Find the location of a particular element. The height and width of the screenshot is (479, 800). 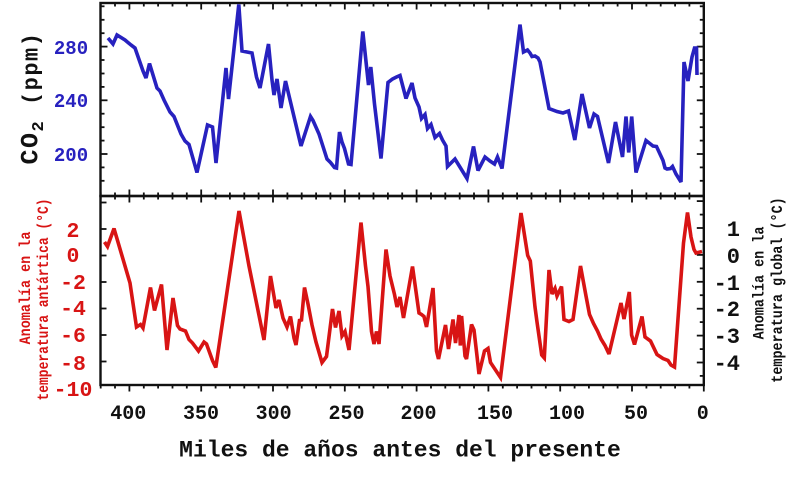

svg-text: 400 is located at coordinates (128, 414).